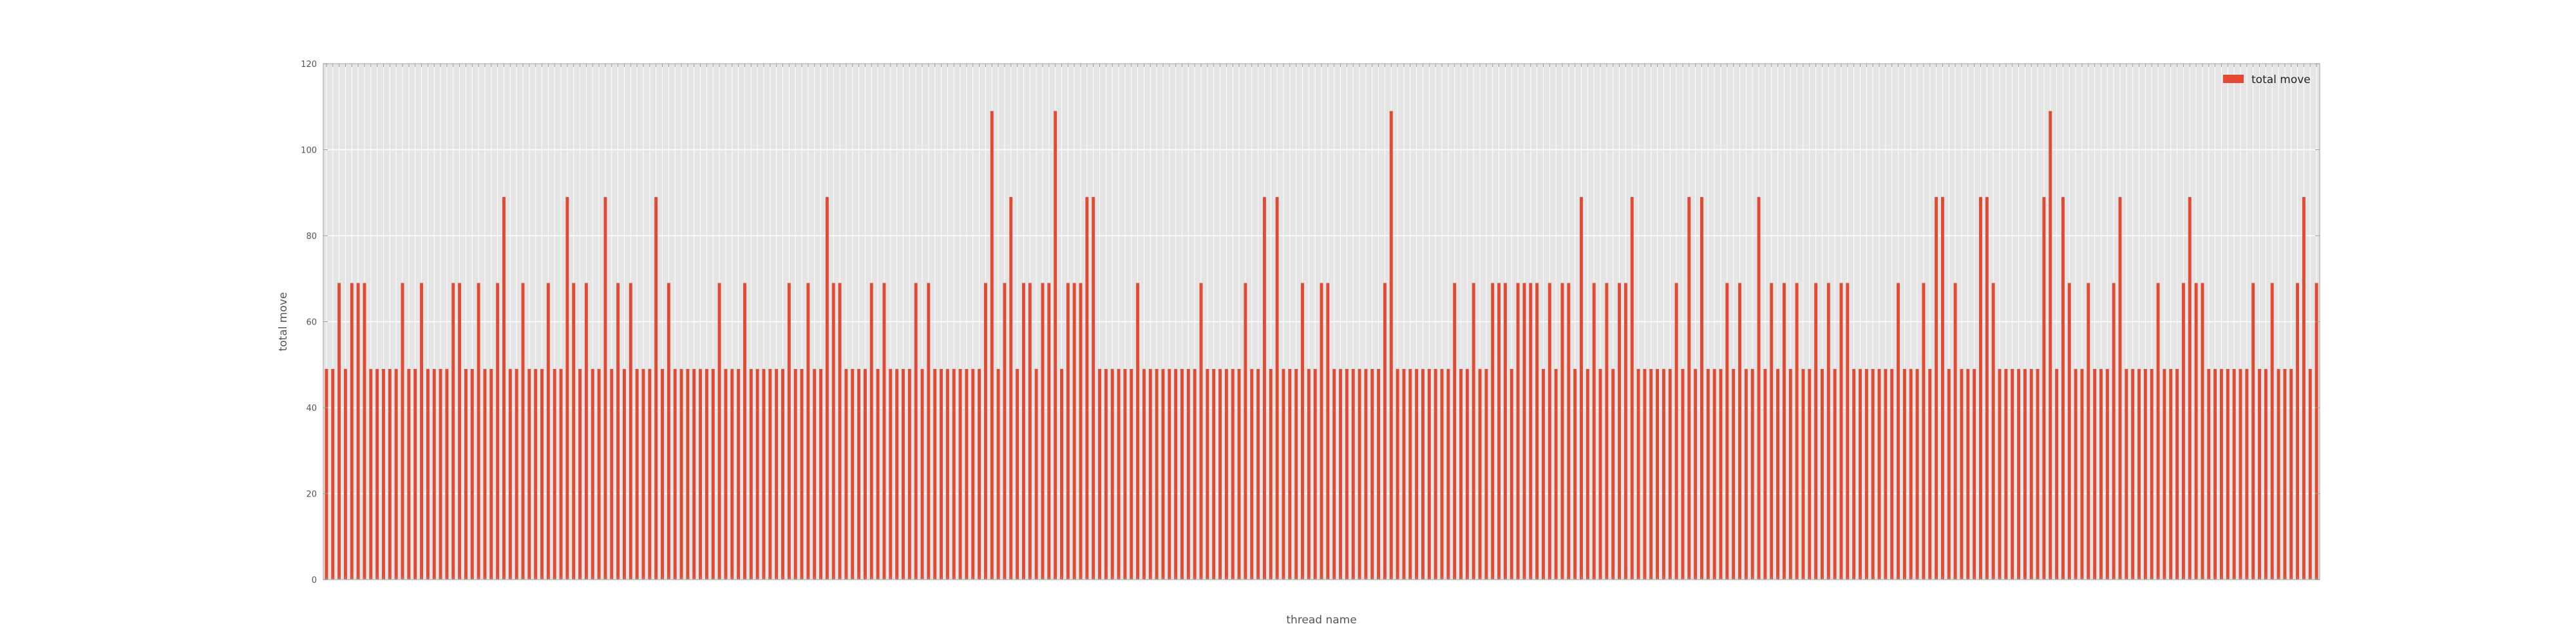 The height and width of the screenshot is (644, 2576). What do you see at coordinates (309, 65) in the screenshot?
I see `y-tick-label: 120` at bounding box center [309, 65].